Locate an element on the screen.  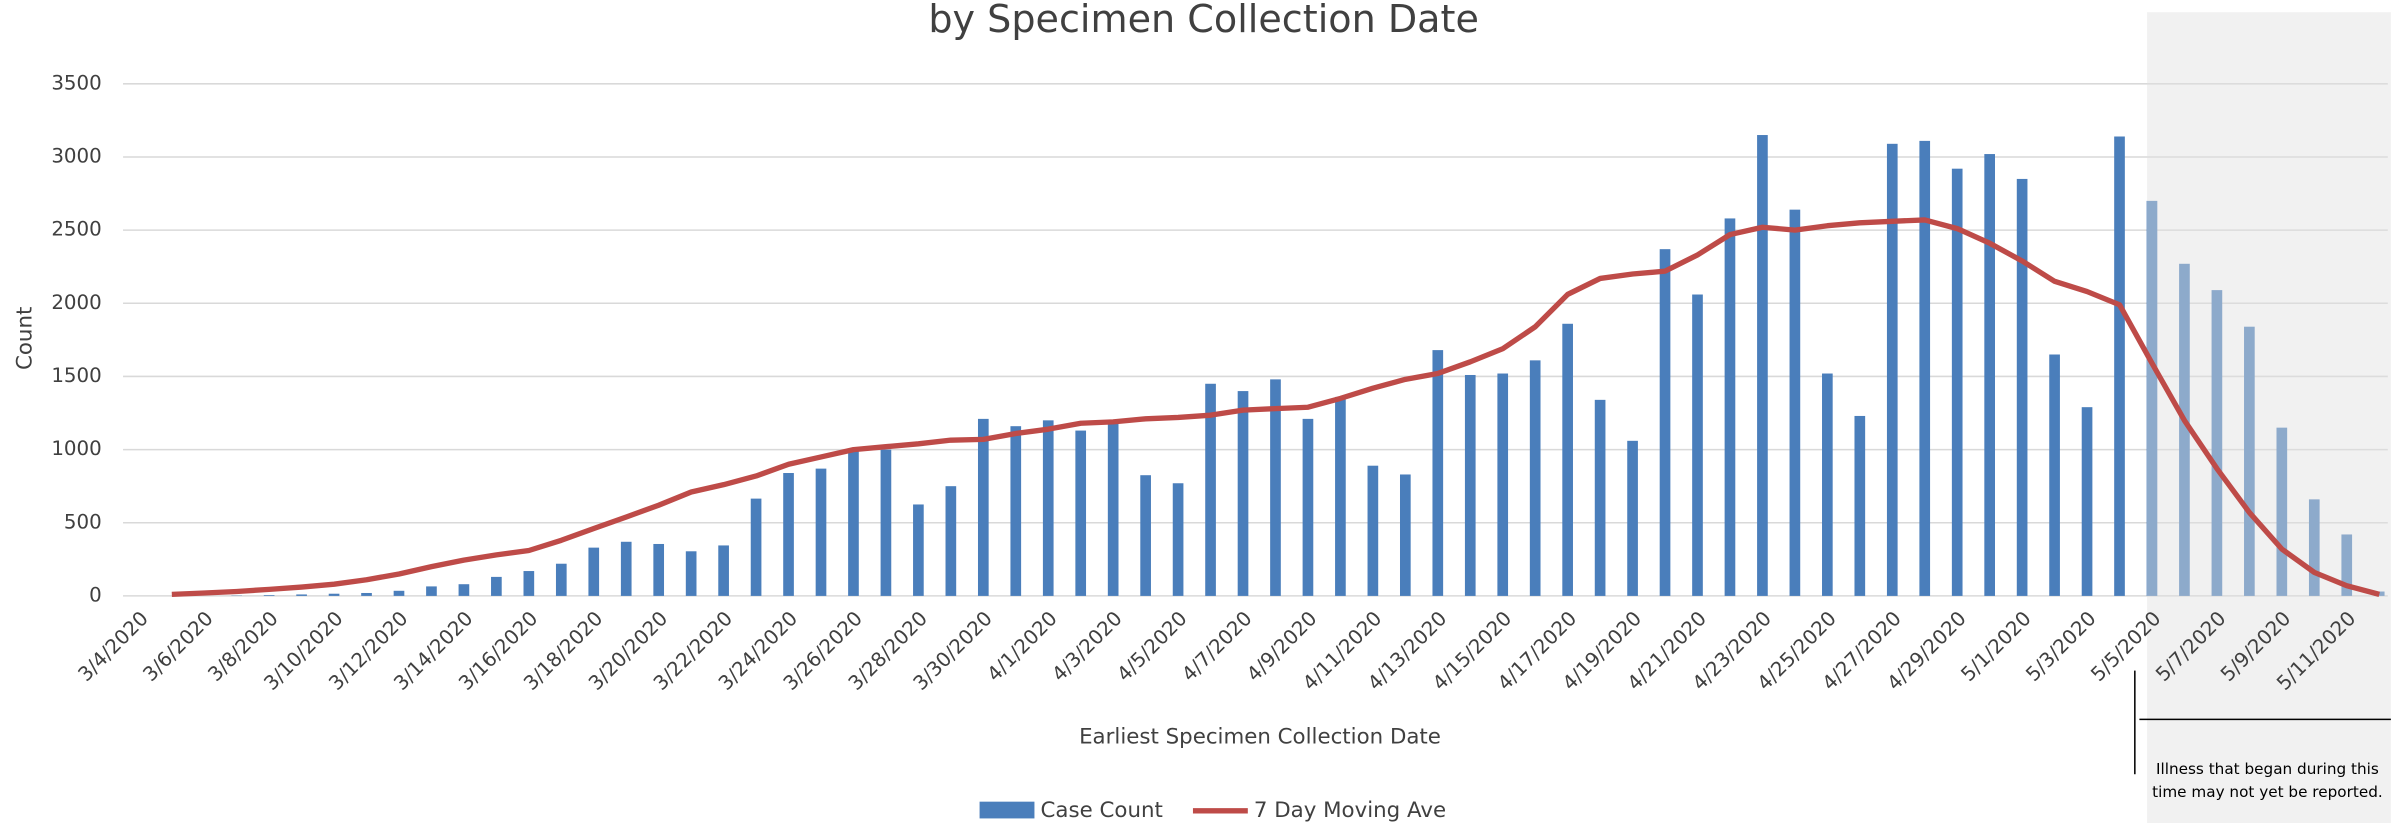
x-tick-label: 4/7/2020 is located at coordinates (1216, 646).